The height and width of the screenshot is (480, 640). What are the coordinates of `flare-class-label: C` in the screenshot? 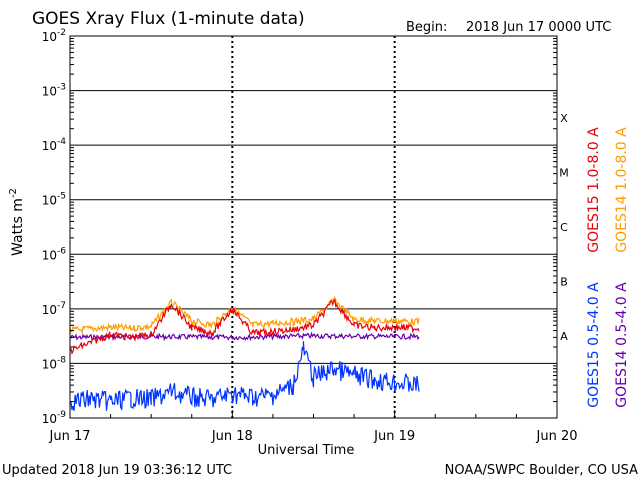 It's located at (564, 227).